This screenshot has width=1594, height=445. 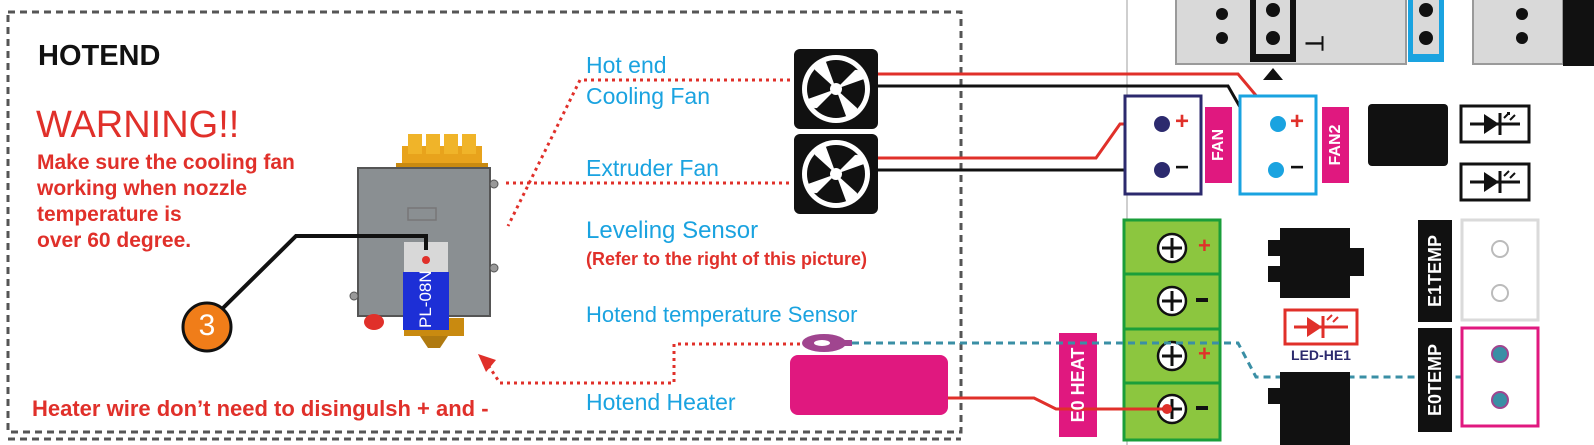 What do you see at coordinates (1182, 167) in the screenshot?
I see `fan-minus-sign: −` at bounding box center [1182, 167].